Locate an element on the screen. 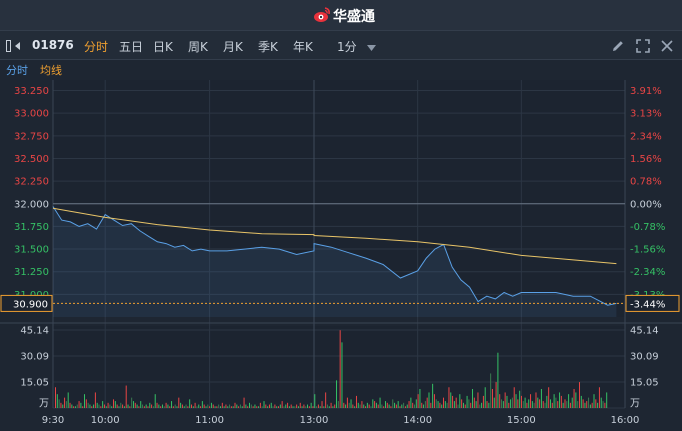  tab-five-day: 五日 is located at coordinates (131, 47).